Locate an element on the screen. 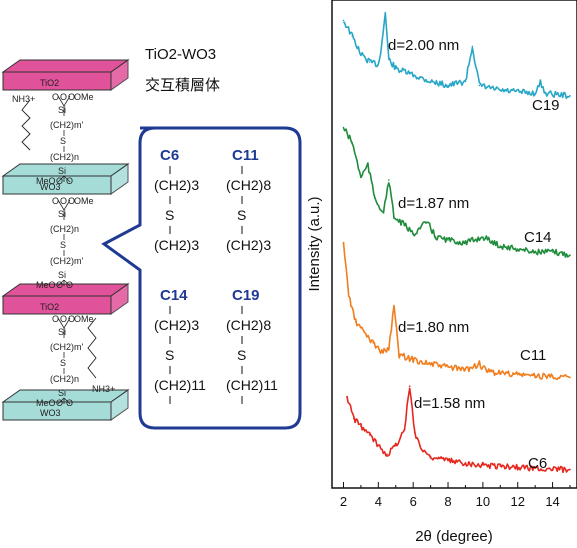  x-tick-label: 12 is located at coordinates (517, 501).